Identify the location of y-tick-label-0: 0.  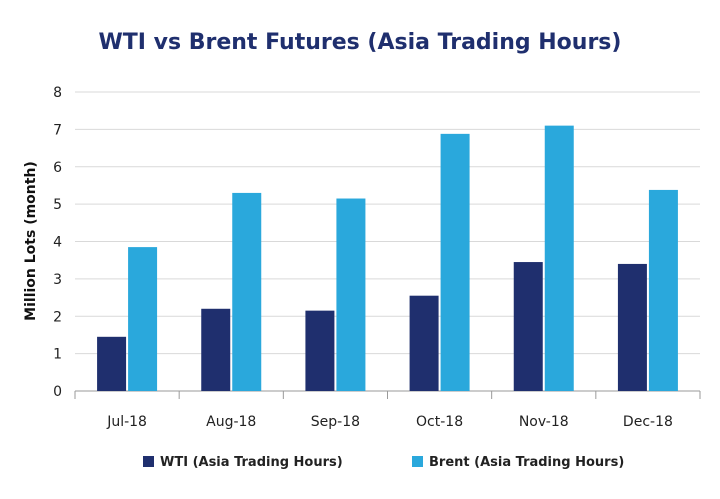
(57, 392).